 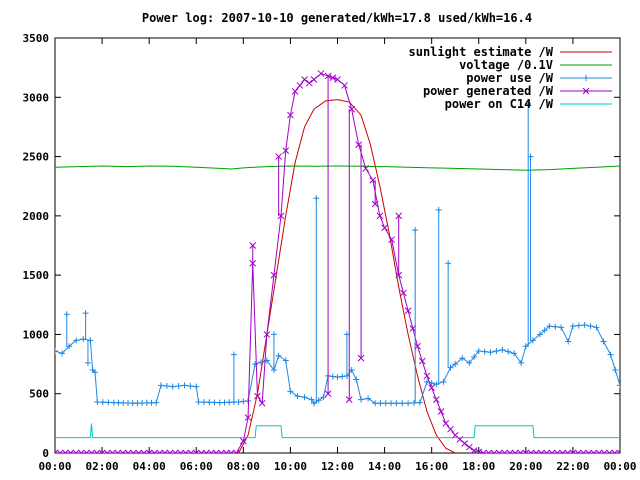 I want to click on x-tick-label: 12:00, so click(x=337, y=466).